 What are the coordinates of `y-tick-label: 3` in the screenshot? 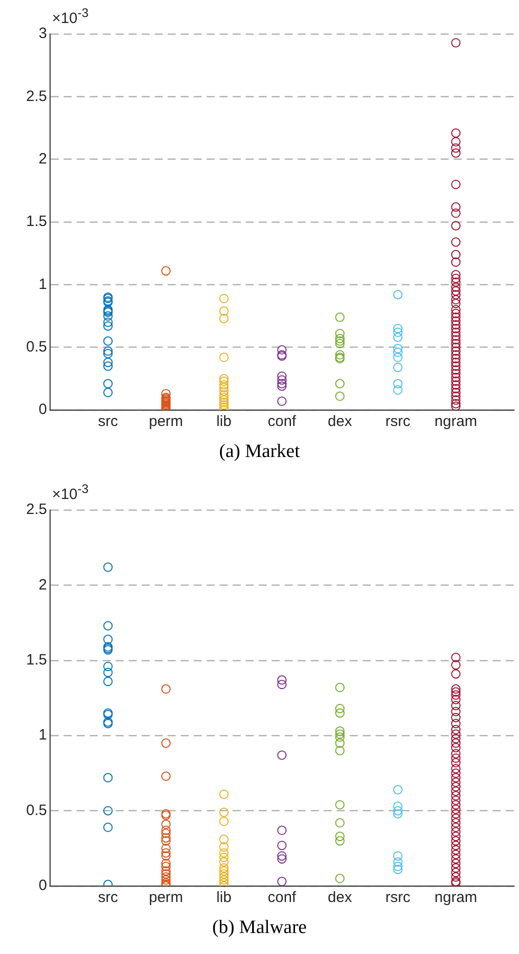 It's located at (42, 33).